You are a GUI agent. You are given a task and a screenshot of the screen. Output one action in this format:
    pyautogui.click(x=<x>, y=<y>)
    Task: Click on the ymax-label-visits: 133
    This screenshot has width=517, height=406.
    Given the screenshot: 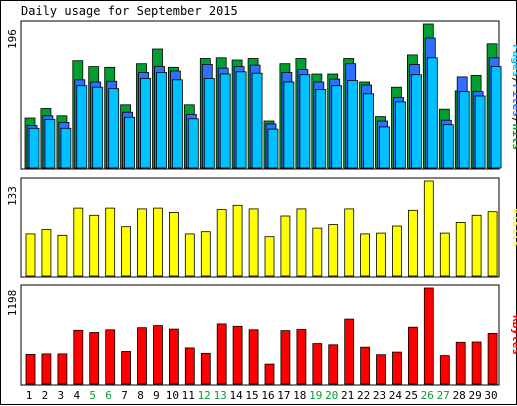 What is the action you would take?
    pyautogui.click(x=12, y=196)
    